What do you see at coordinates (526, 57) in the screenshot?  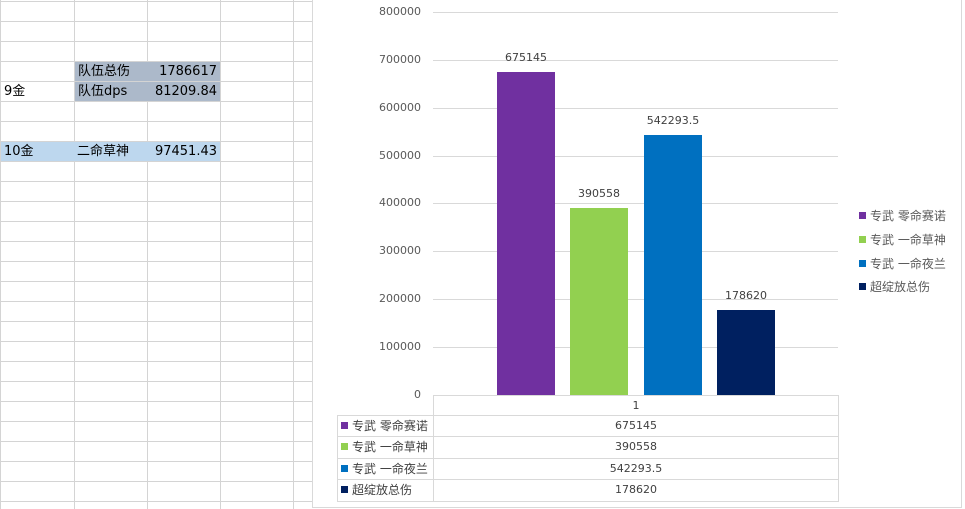 I see `data-label: 675145` at bounding box center [526, 57].